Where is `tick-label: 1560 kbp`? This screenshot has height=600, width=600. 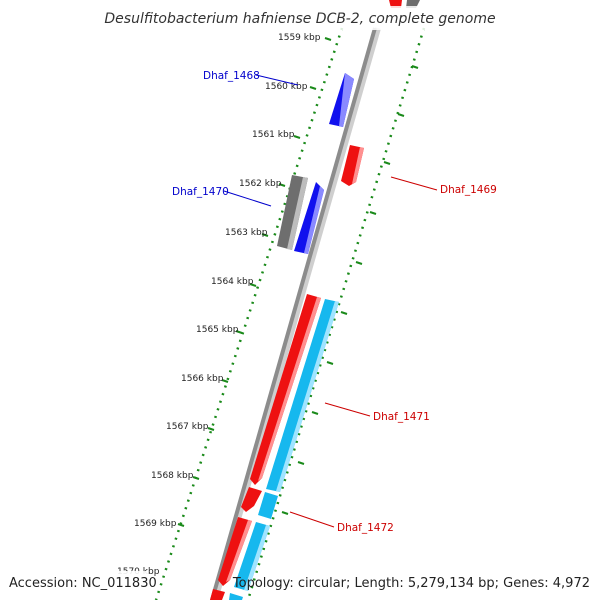 tick-label: 1560 kbp is located at coordinates (286, 87).